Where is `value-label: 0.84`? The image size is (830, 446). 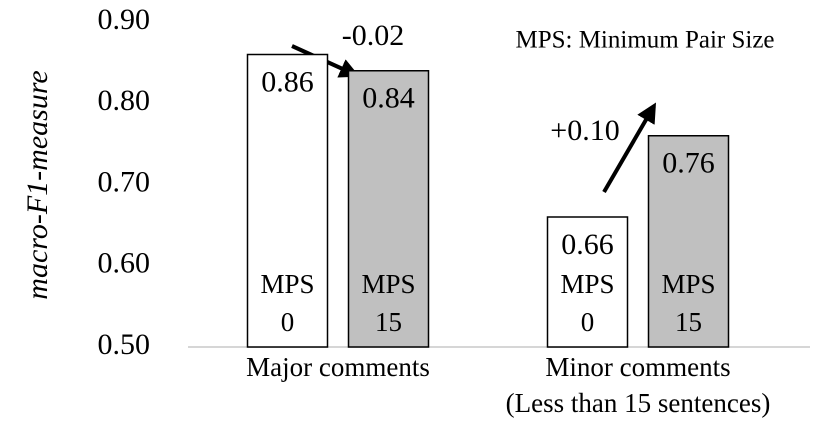 value-label: 0.84 is located at coordinates (388, 98).